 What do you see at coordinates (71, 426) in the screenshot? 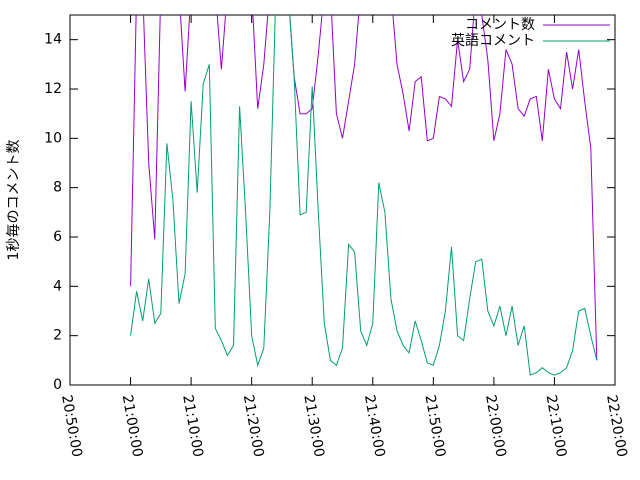
I see `x-tick-label: 20:50:00` at bounding box center [71, 426].